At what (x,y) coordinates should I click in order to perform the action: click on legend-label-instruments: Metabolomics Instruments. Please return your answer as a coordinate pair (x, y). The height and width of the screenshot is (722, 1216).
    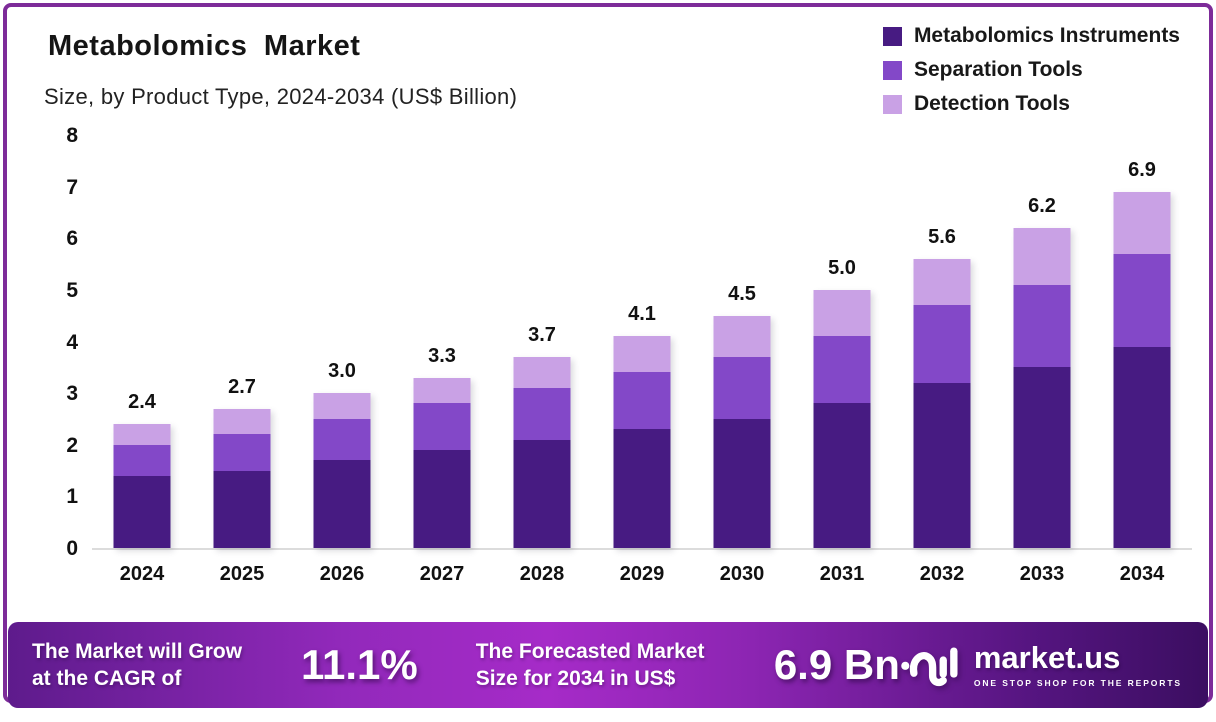
    Looking at the image, I should click on (1046, 35).